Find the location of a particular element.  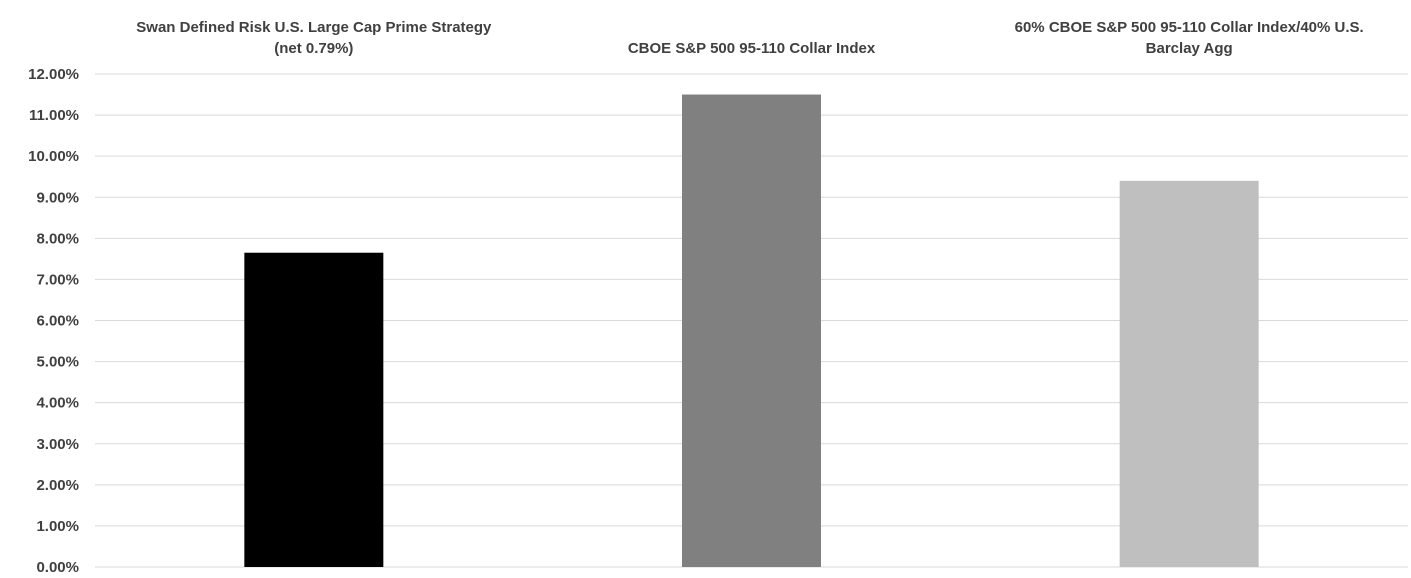

y-tick-label: 11.00% is located at coordinates (54, 115).